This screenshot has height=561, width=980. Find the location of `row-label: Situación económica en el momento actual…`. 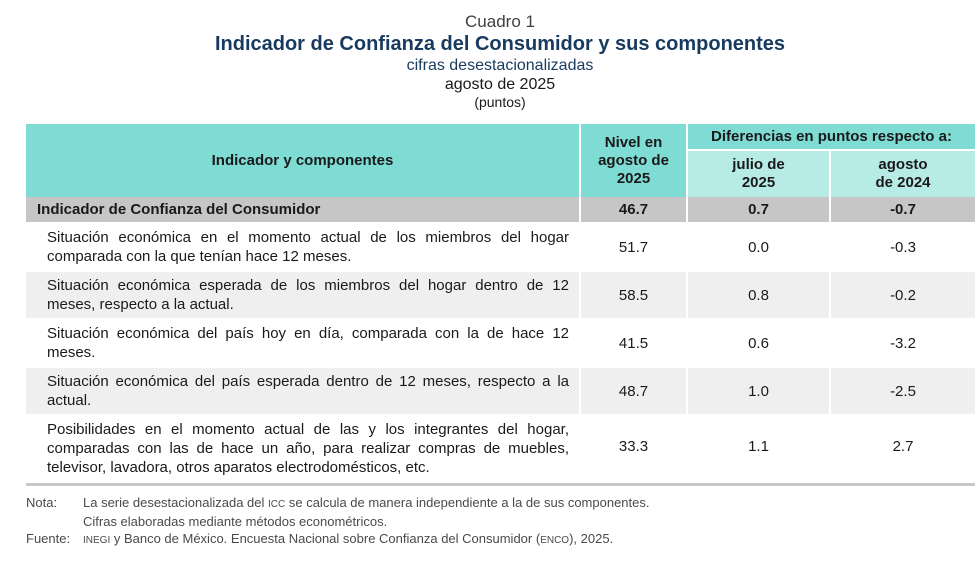

row-label: Situación económica en el momento actual… is located at coordinates (303, 246).